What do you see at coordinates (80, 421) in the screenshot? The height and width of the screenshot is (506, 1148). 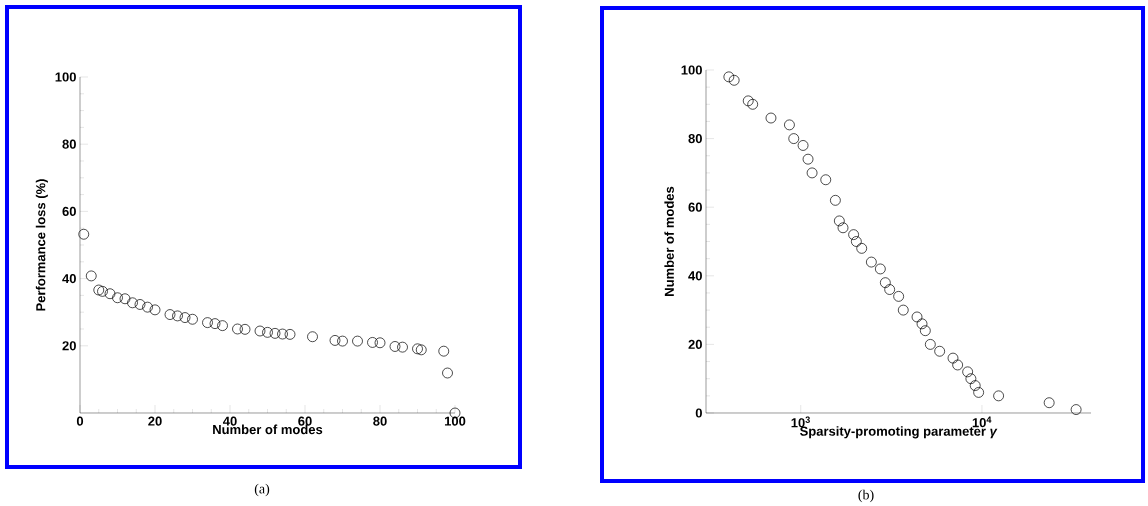 I see `x-tick-label: 0` at bounding box center [80, 421].